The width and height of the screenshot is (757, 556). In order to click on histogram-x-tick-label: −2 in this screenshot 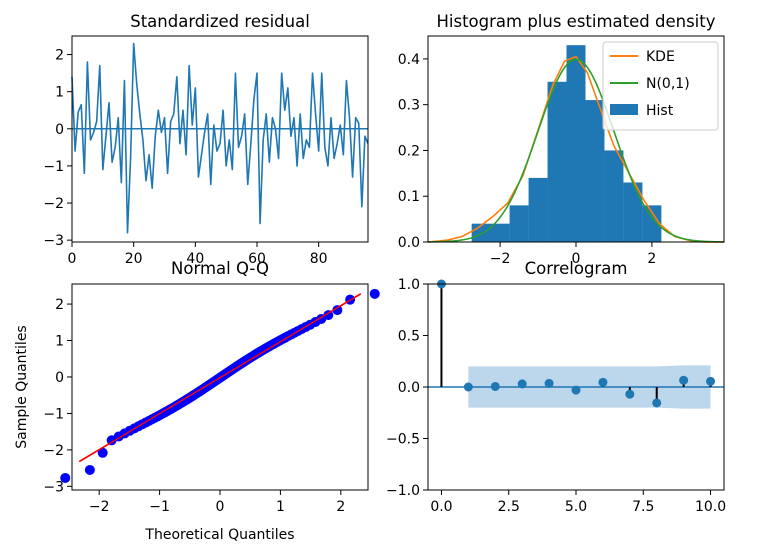, I will do `click(500, 259)`.